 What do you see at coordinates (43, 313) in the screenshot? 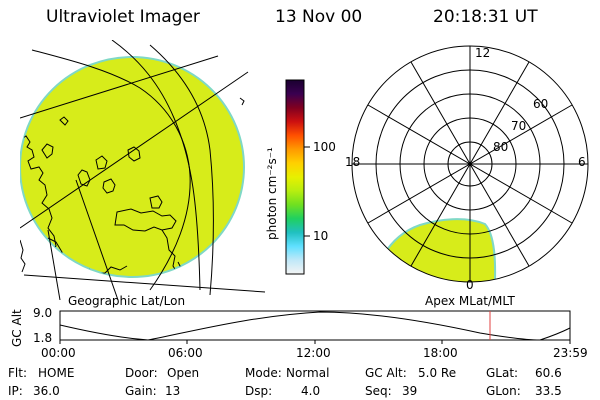
I see `altitude-ytick-high: 9.0` at bounding box center [43, 313].